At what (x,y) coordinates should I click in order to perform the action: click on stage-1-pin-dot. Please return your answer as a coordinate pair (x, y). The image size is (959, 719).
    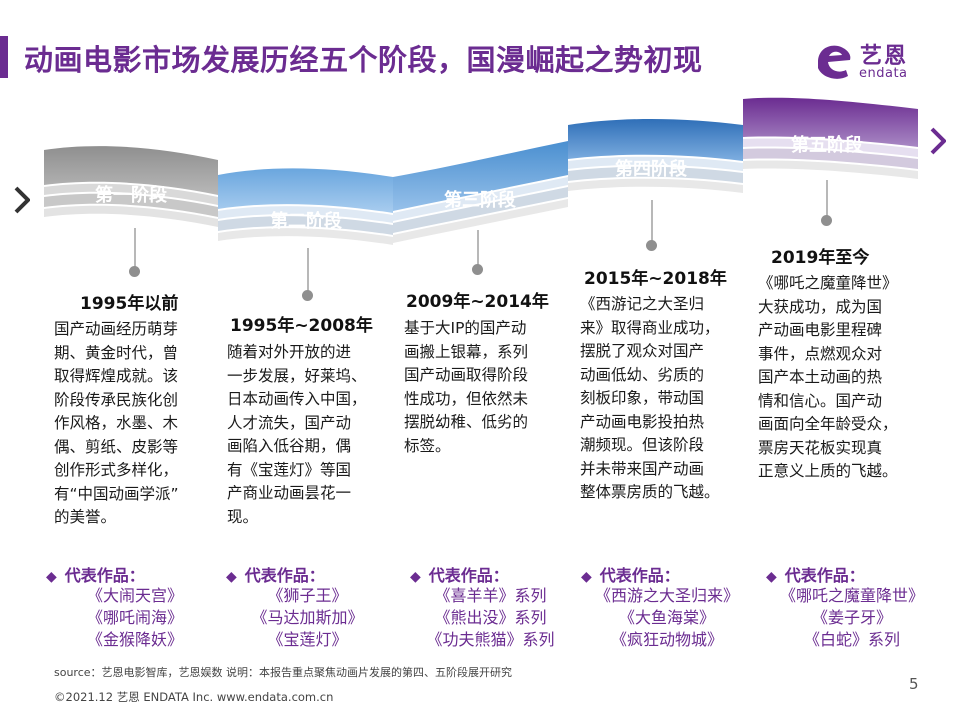
    Looking at the image, I should click on (134, 271).